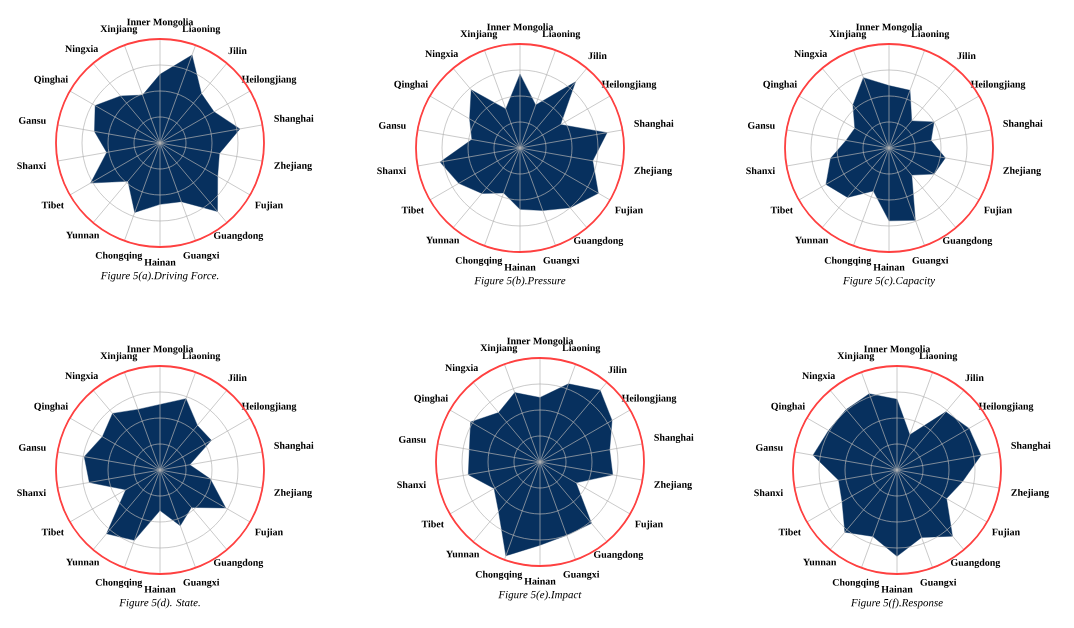 The image size is (1074, 628). What do you see at coordinates (159, 276) in the screenshot?
I see `text: Figure 5(a).Driving Force.` at bounding box center [159, 276].